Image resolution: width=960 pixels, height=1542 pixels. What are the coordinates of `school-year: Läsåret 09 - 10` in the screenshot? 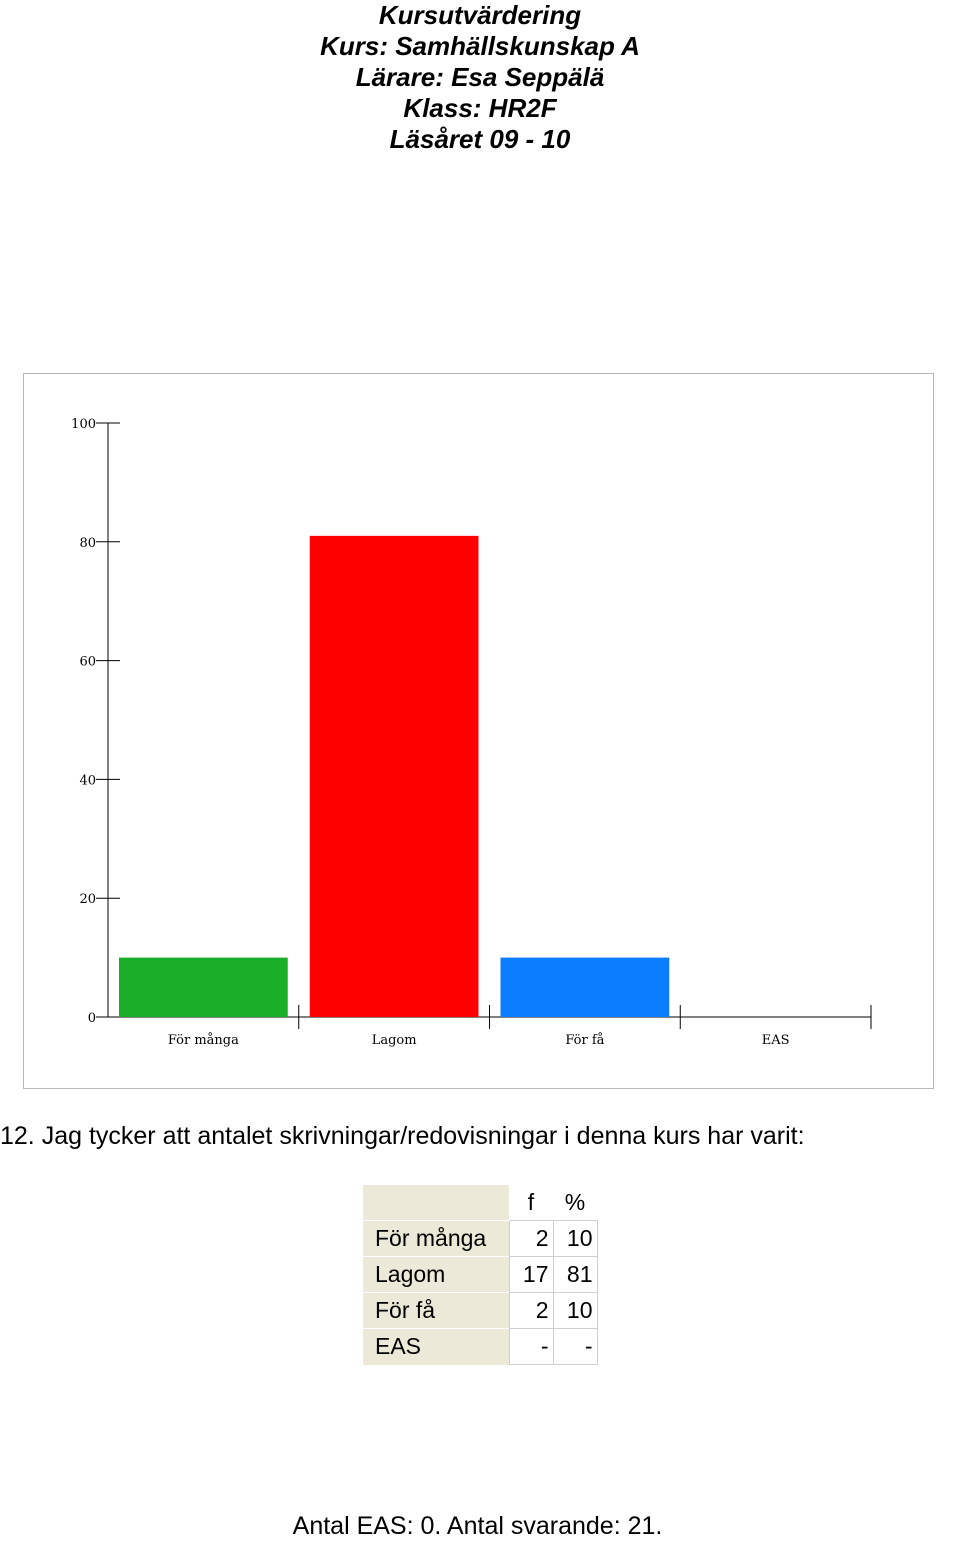 It's located at (480, 139).